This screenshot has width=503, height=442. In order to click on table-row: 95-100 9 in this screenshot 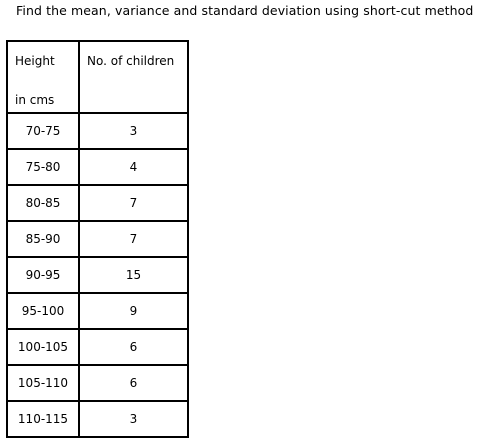, I will do `click(97, 311)`.